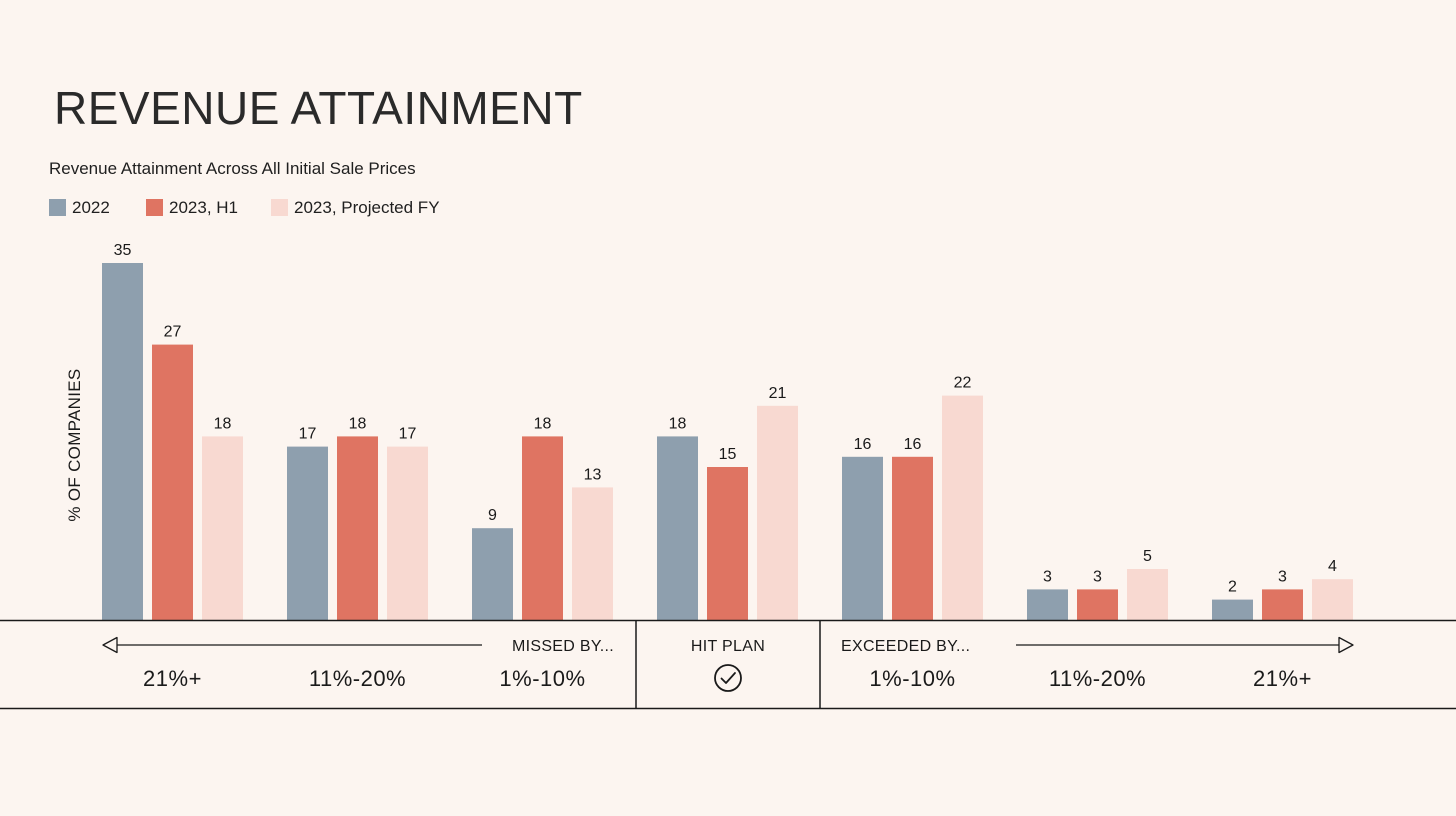 The width and height of the screenshot is (1456, 816). I want to click on data-label-2023-projected-group-2: 17, so click(408, 434).